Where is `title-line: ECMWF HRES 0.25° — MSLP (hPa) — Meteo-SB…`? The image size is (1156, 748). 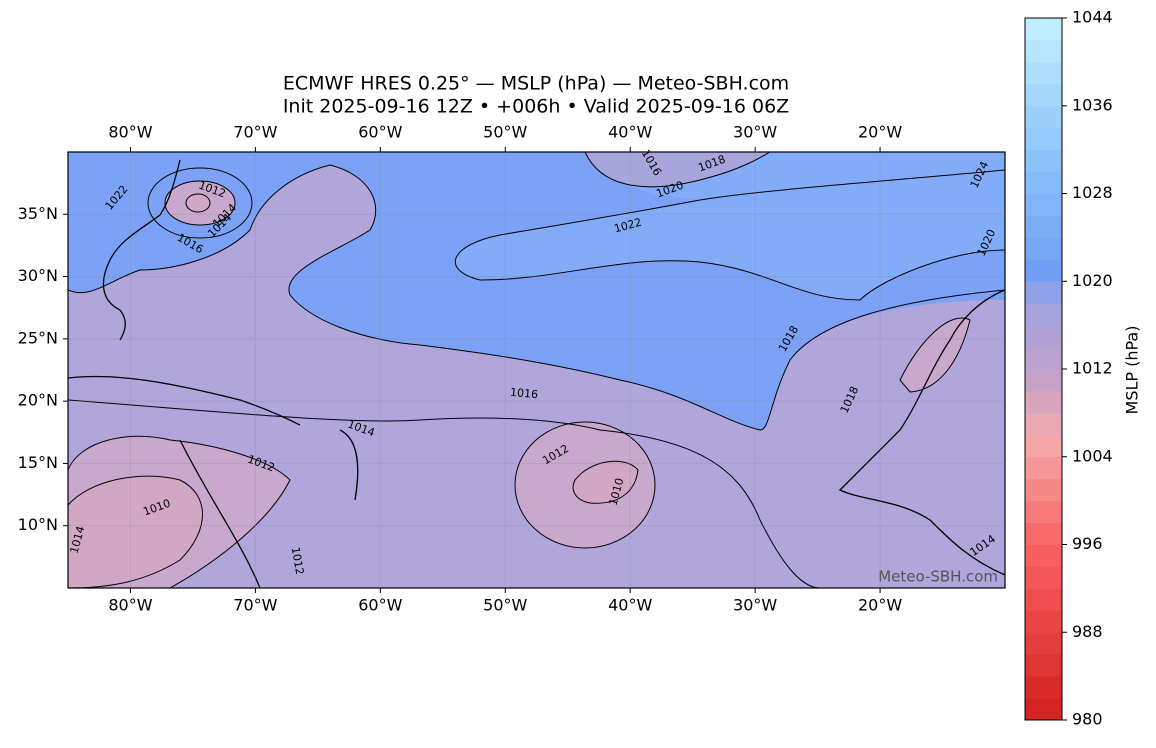
title-line: ECMWF HRES 0.25° — MSLP (hPa) — Meteo-SB… is located at coordinates (536, 84).